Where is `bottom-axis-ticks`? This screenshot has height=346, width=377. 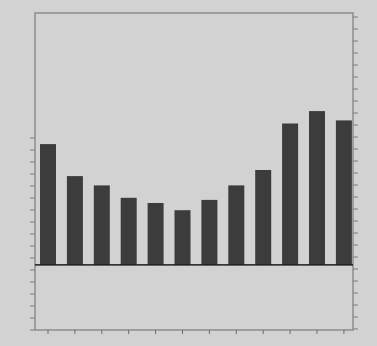
bottom-axis-ticks is located at coordinates (196, 332).